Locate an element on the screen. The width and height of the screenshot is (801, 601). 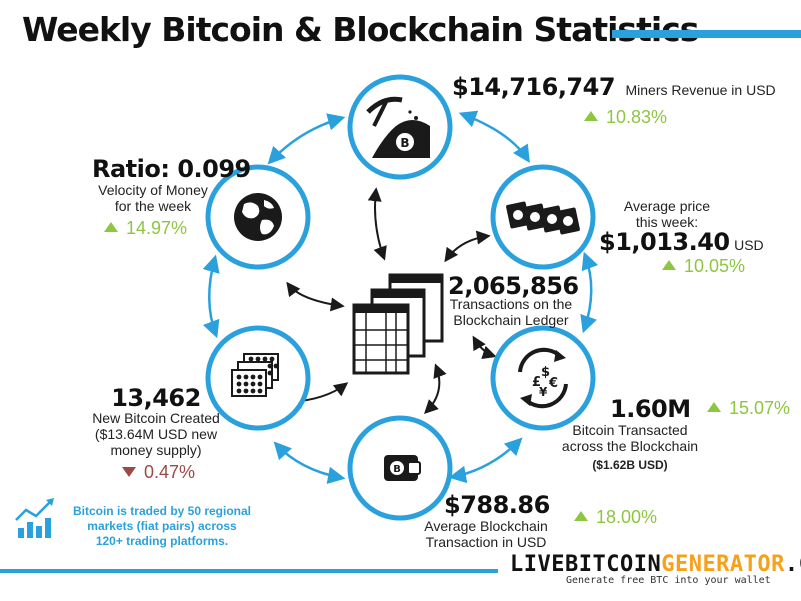
node-velocity is located at coordinates (258, 217).